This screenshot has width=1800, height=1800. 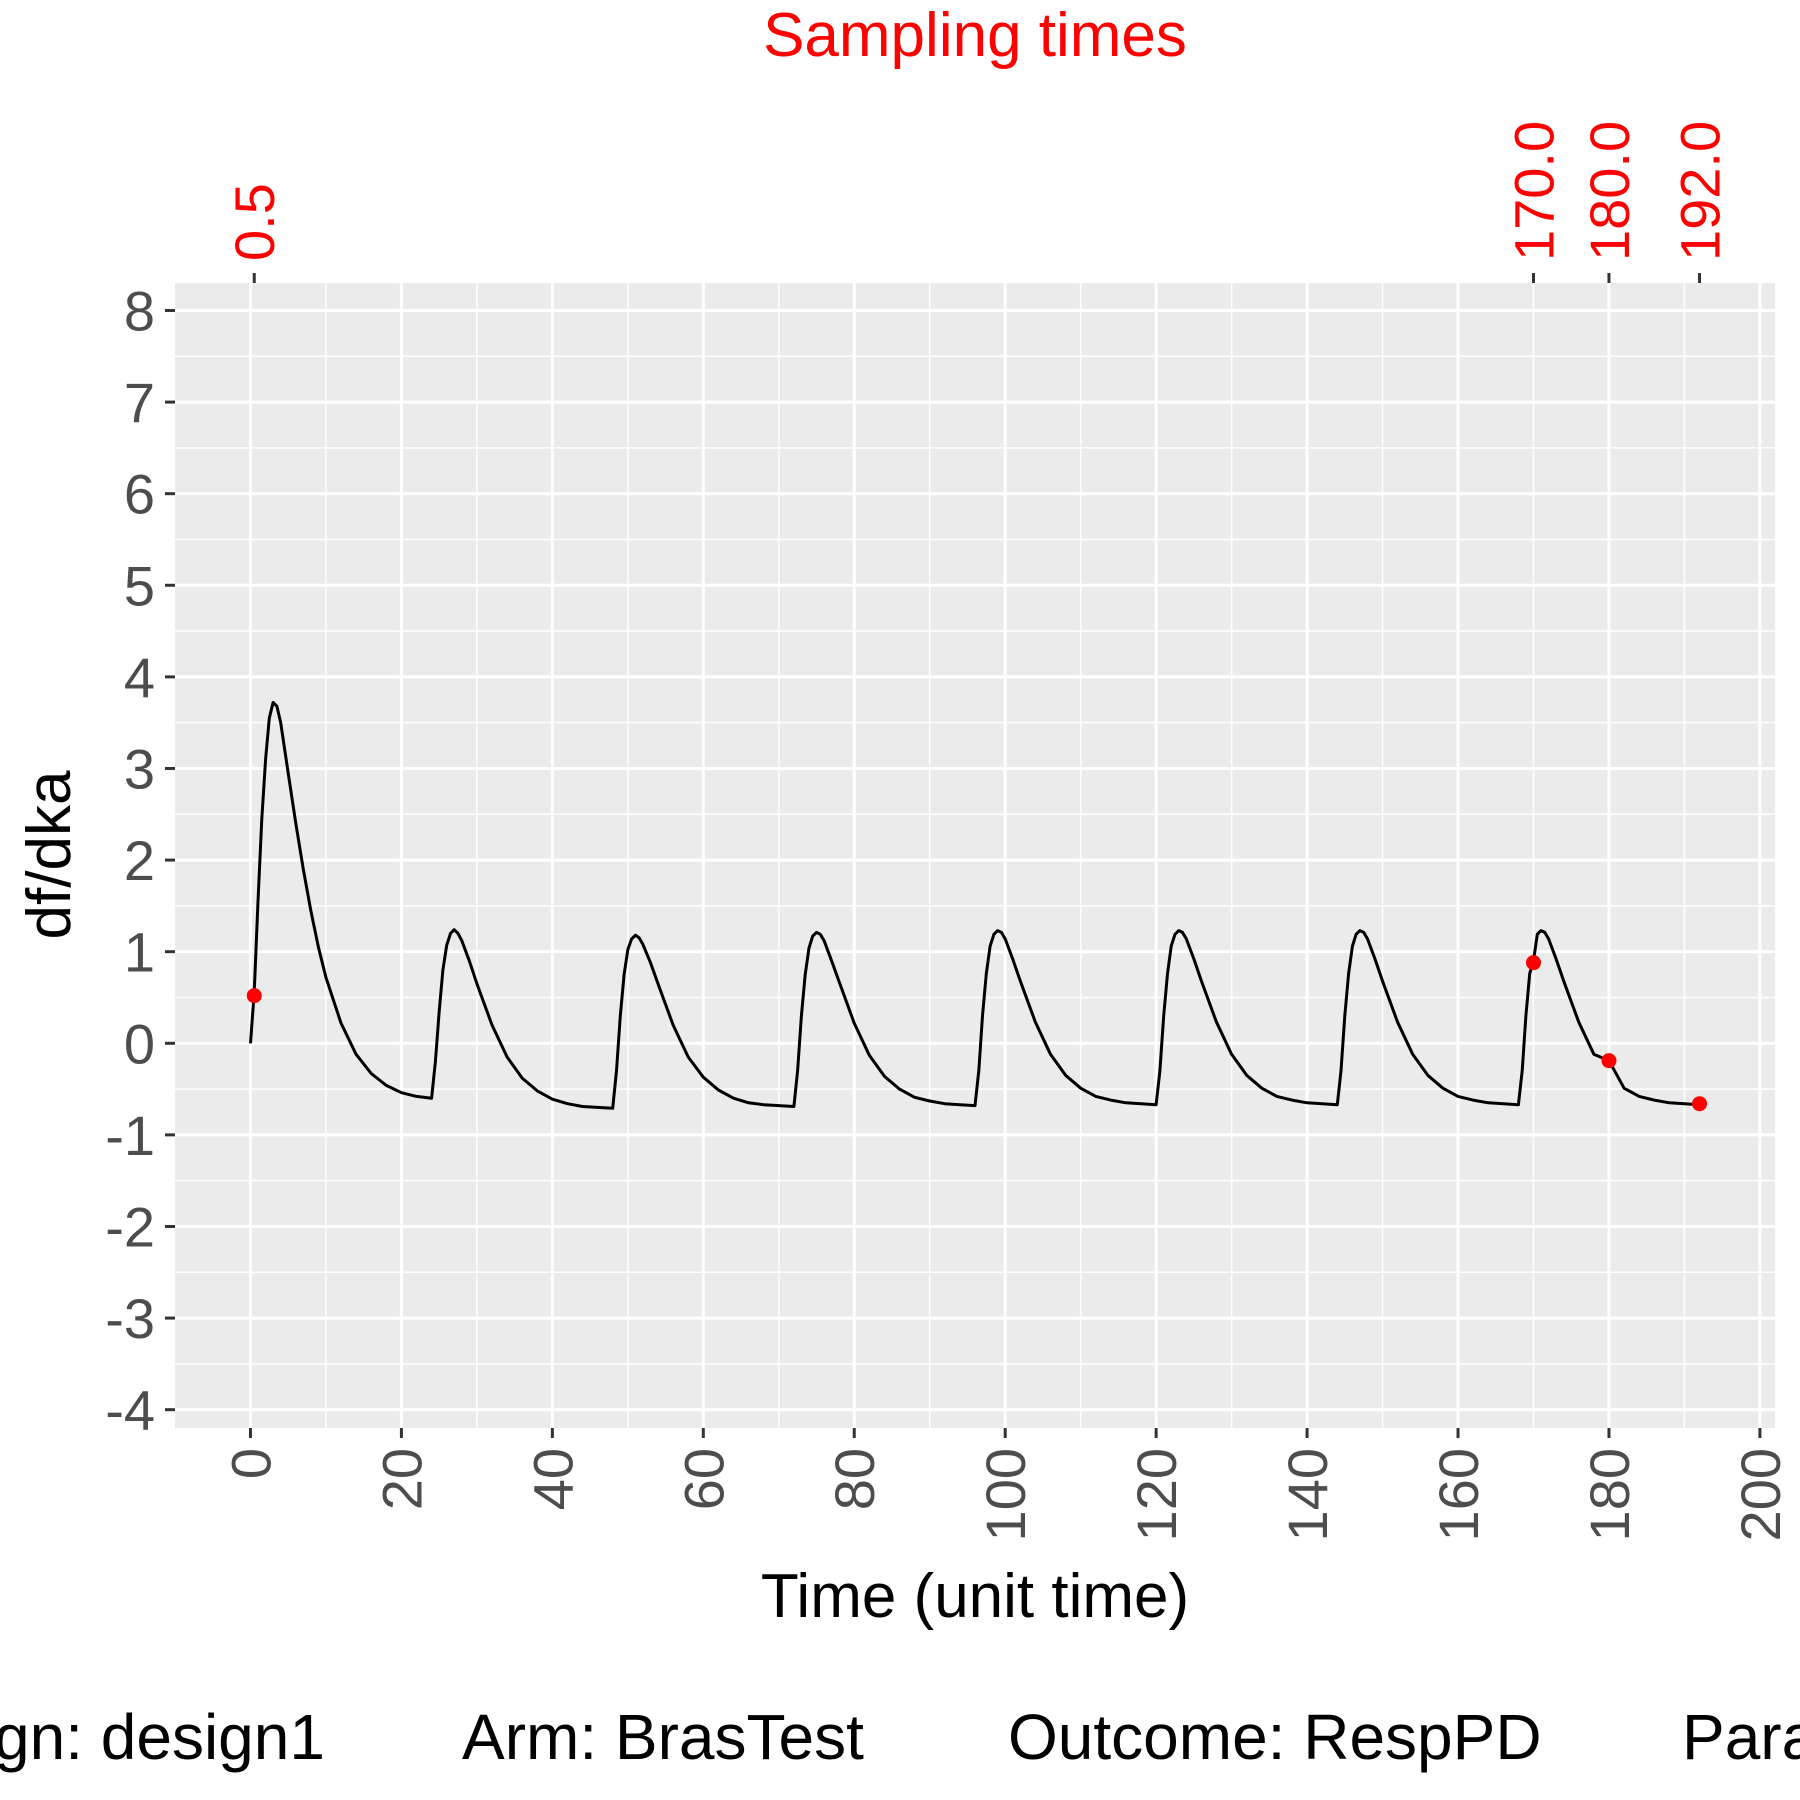 I want to click on y-tick-label: 0, so click(x=139, y=1043).